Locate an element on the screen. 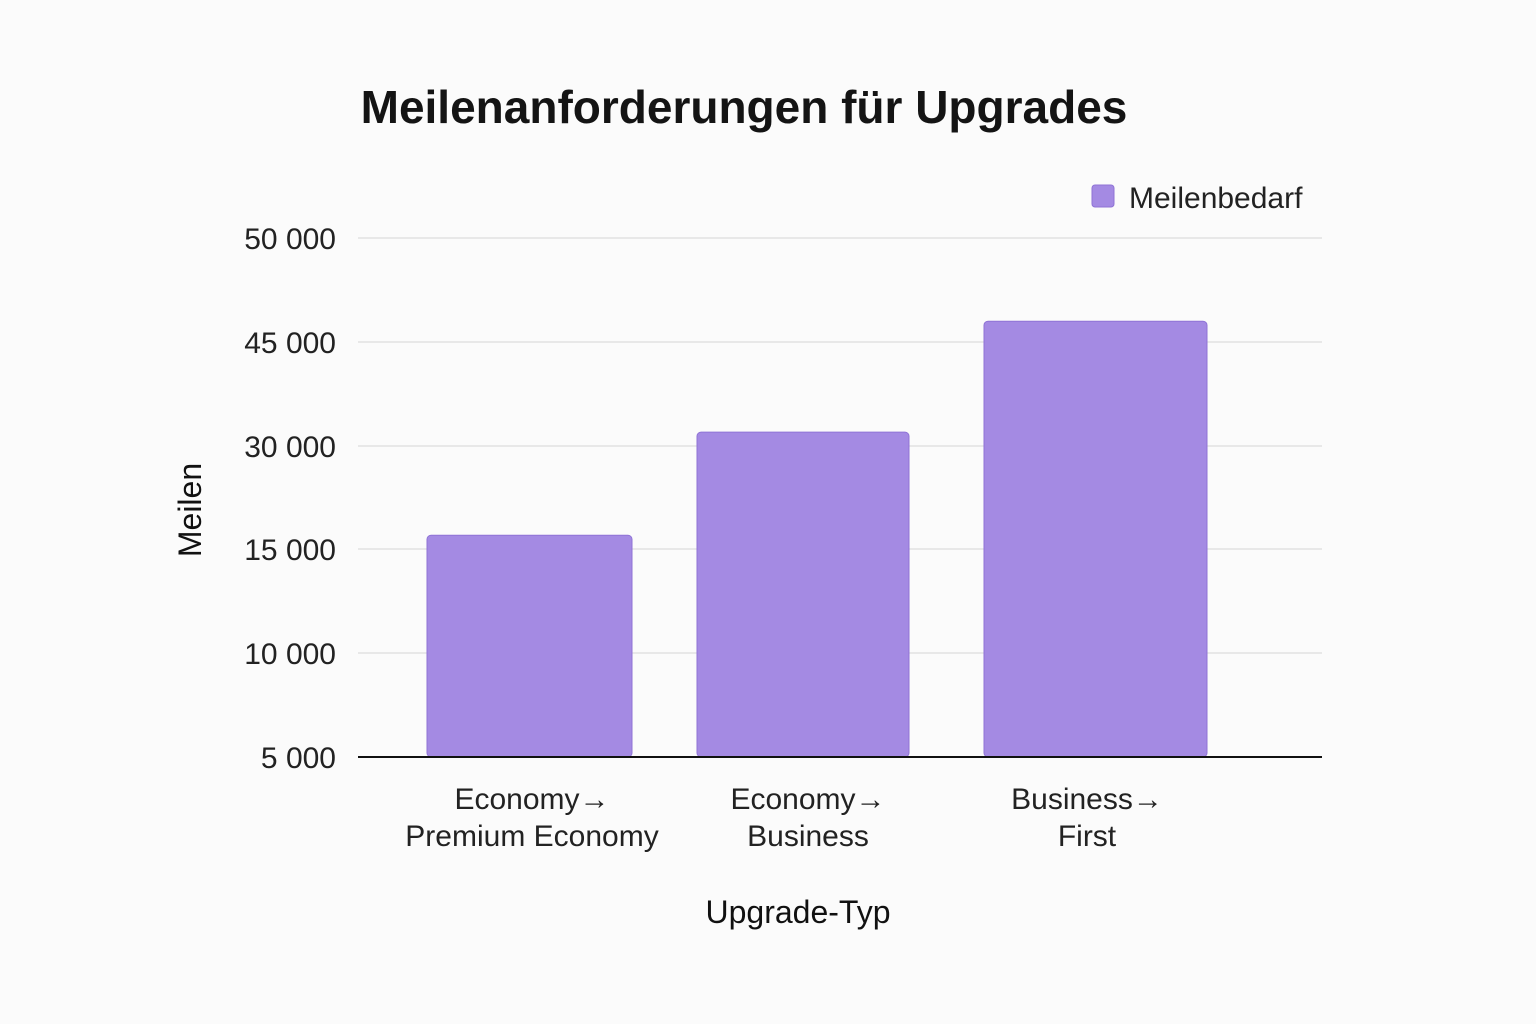  x-category-label: Premium Economy is located at coordinates (531, 836).